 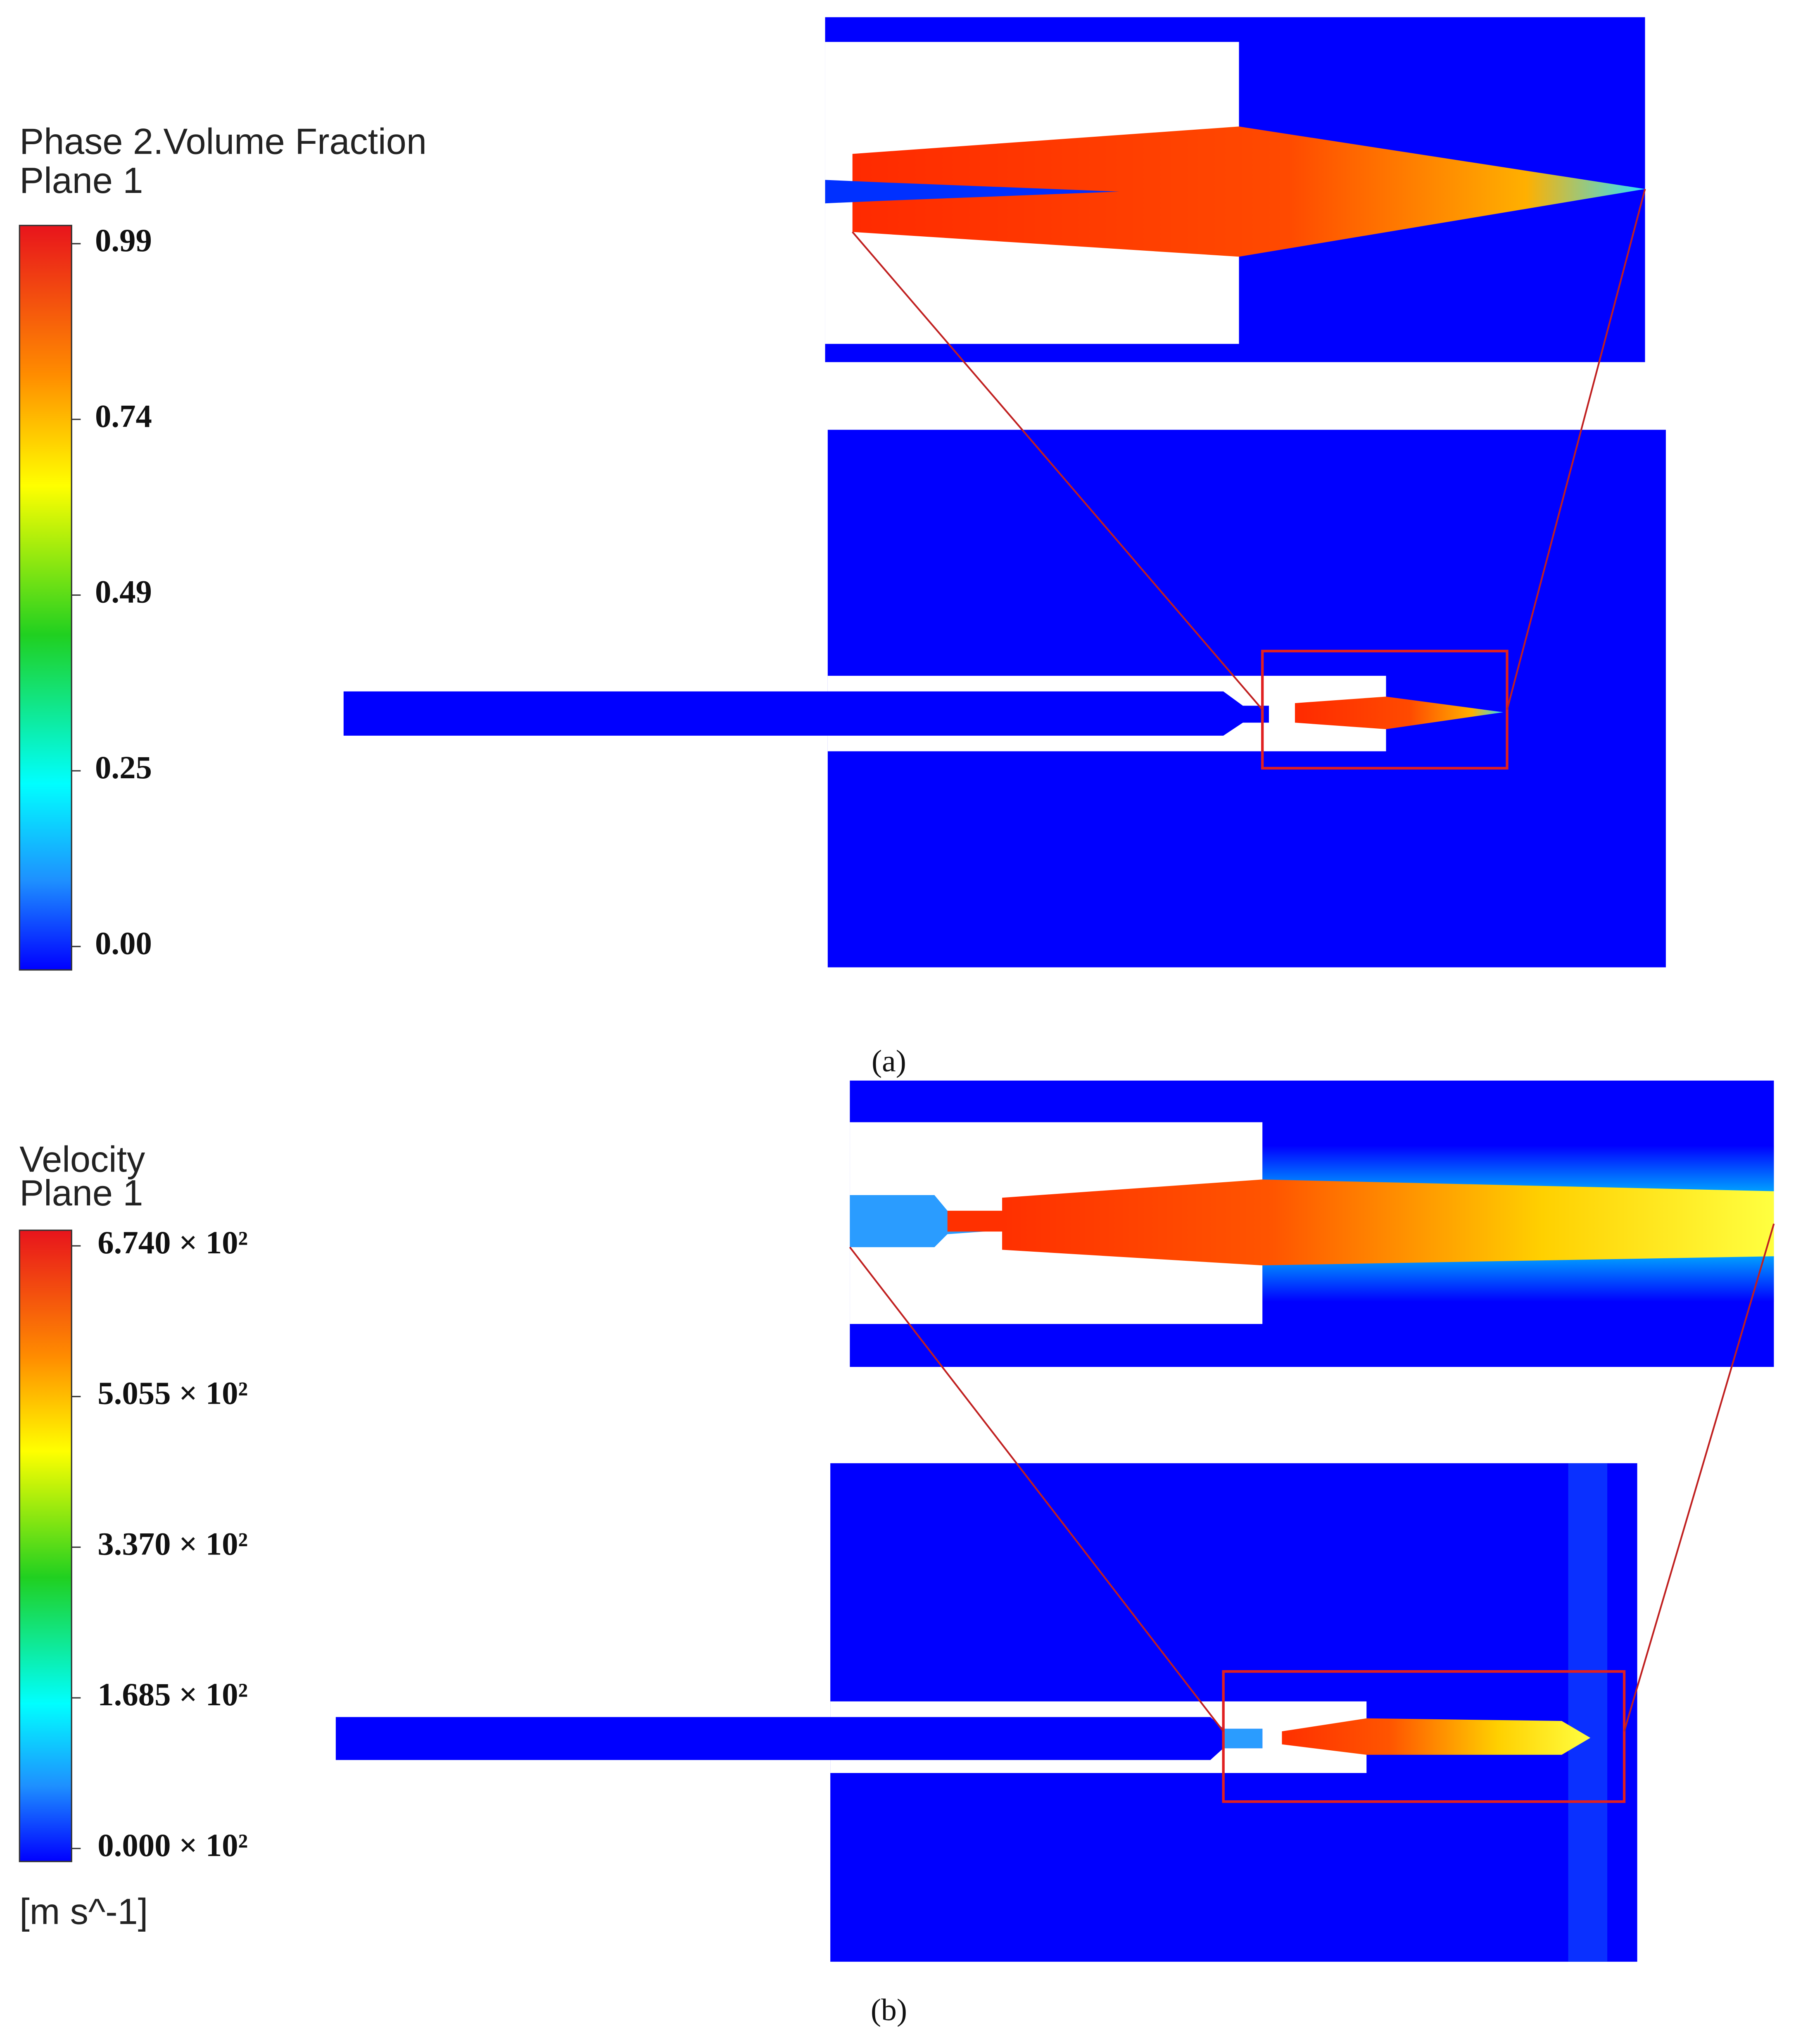 I want to click on tick-label: 3.370 × 10², so click(x=172, y=1544).